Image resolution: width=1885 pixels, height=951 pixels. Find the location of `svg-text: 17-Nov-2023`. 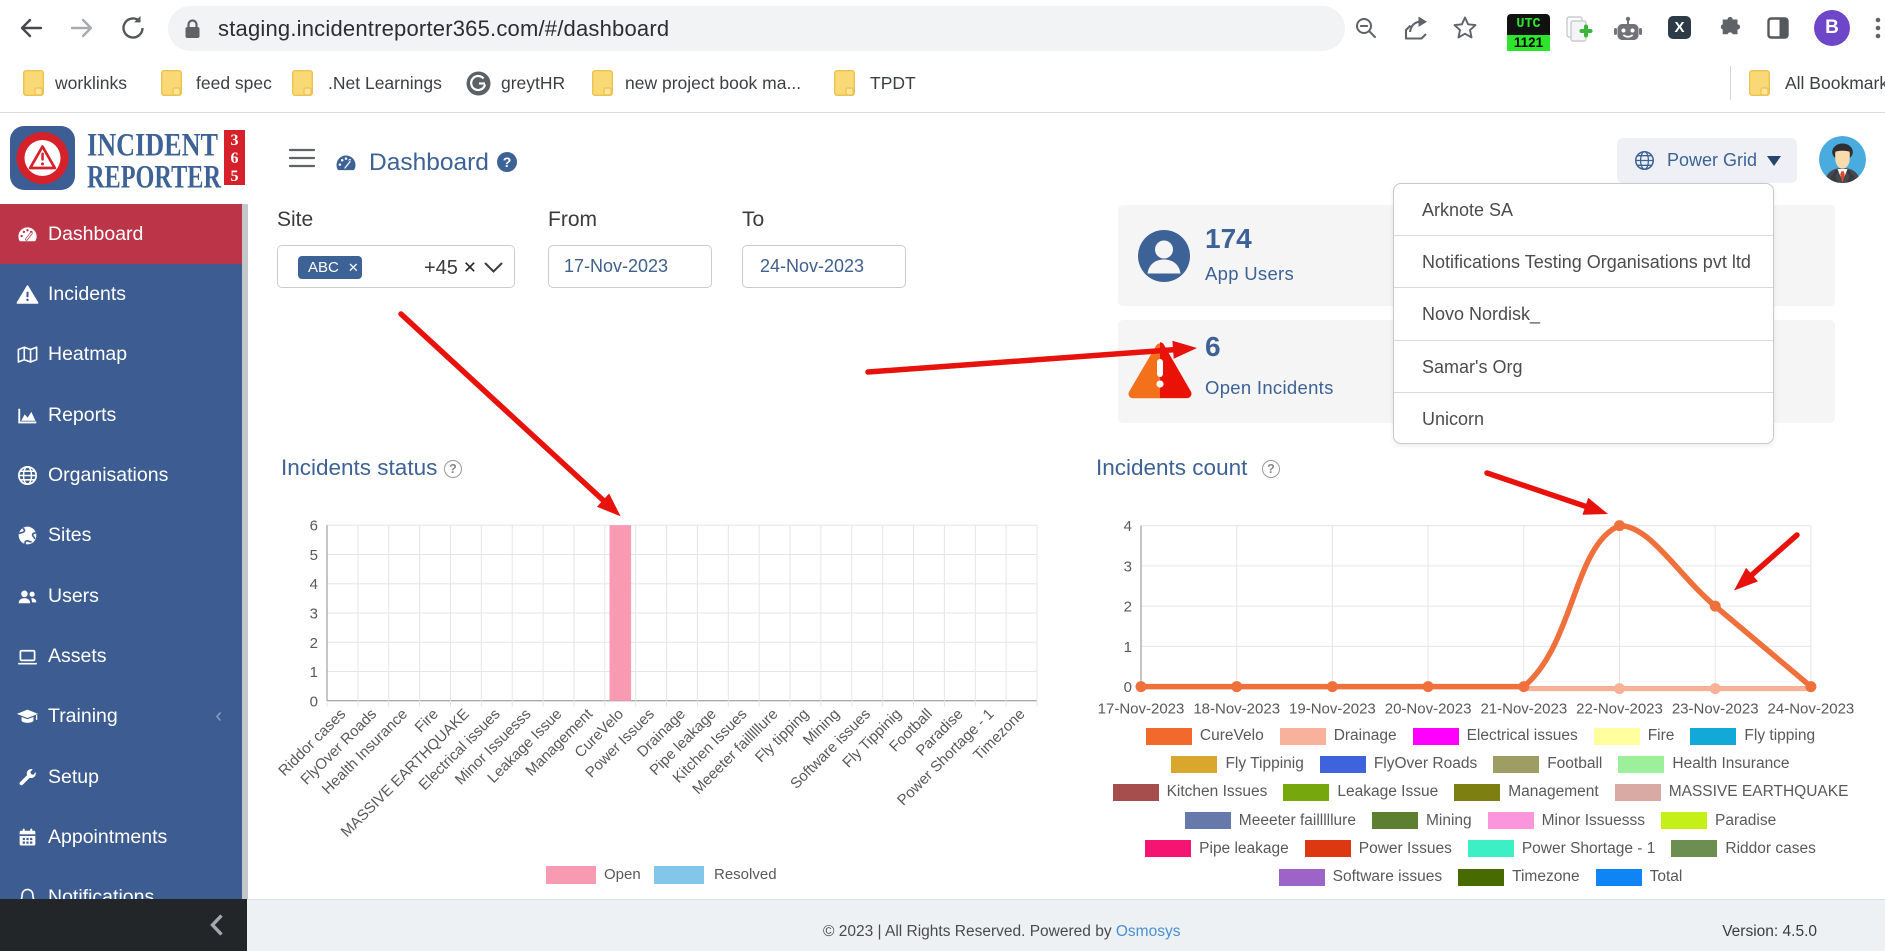

svg-text: 17-Nov-2023 is located at coordinates (1141, 709).